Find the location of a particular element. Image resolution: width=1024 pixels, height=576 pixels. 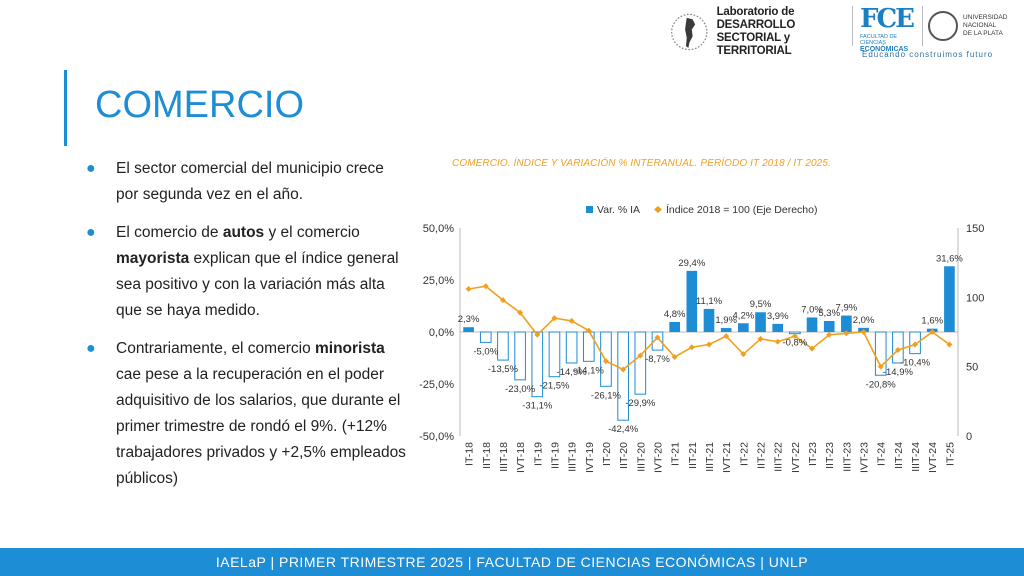

fce-logo: FCE FACULTAD DE CIENCIAS ECONÓMICAS is located at coordinates (890, 29).